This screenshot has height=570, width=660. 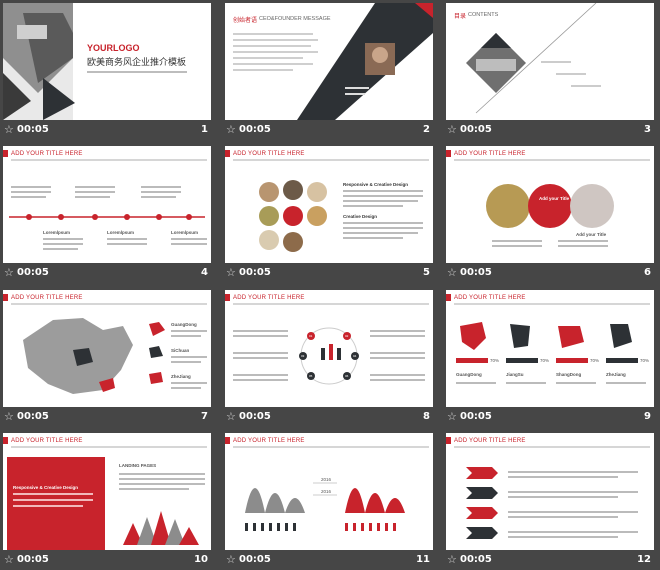 I want to click on slide-11-footer: ☆ 00:05 11, so click(x=329, y=560).